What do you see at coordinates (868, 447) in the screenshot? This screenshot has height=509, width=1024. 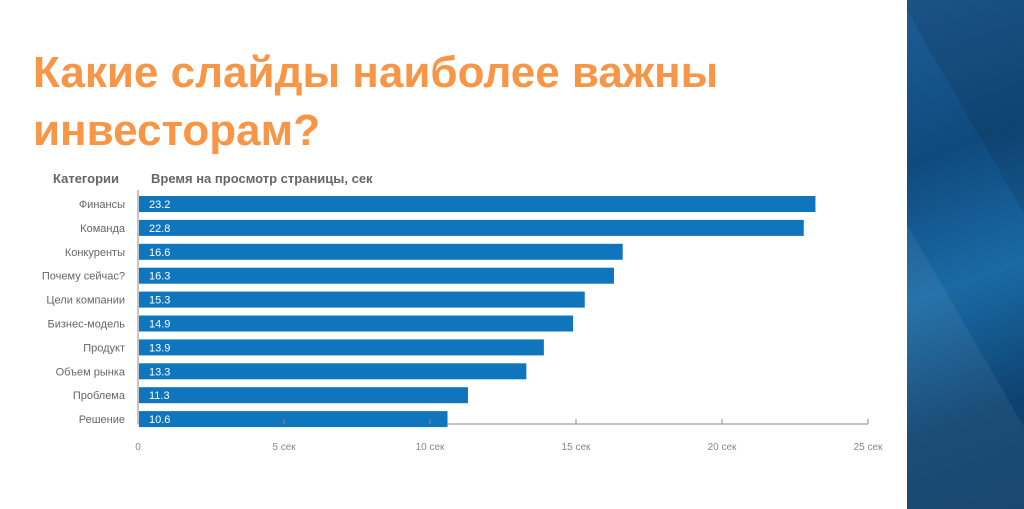 I see `x-tick-label: 25 сек` at bounding box center [868, 447].